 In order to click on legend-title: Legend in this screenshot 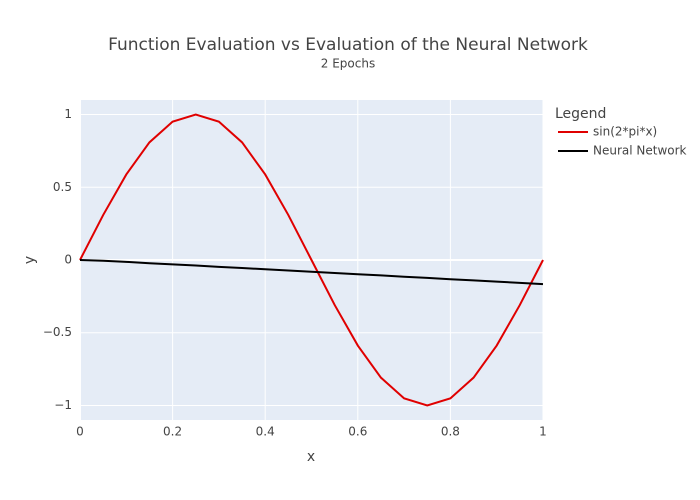, I will do `click(580, 114)`.